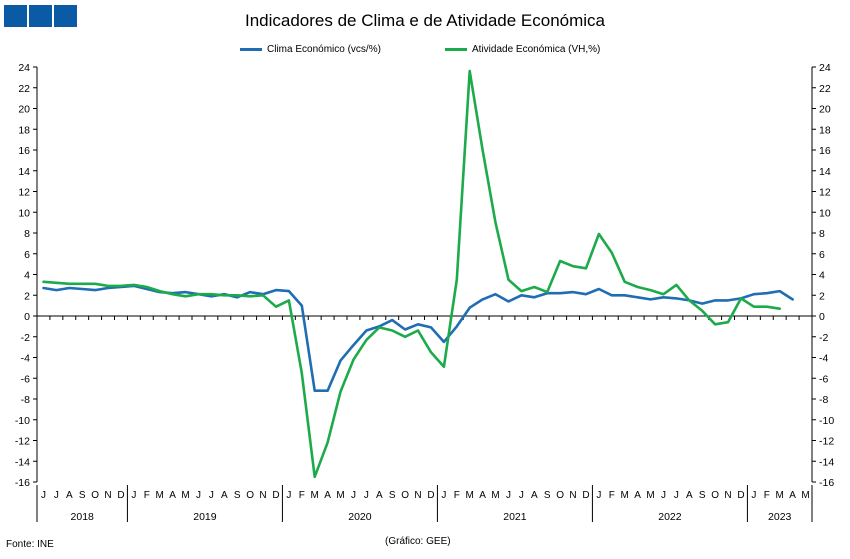  Describe the element at coordinates (24, 110) in the screenshot. I see `y-tick-label-left: 20` at that location.